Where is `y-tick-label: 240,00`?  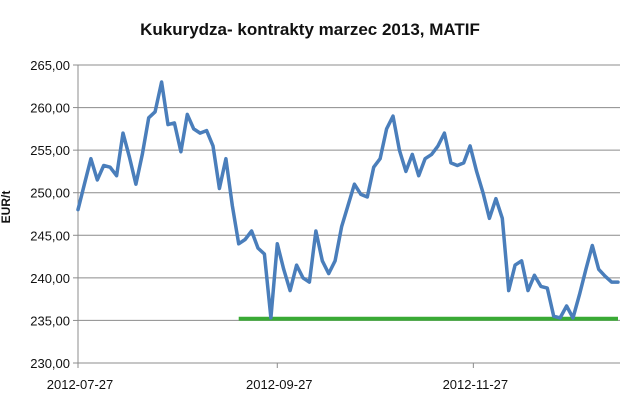
y-tick-label: 240,00 is located at coordinates (50, 278).